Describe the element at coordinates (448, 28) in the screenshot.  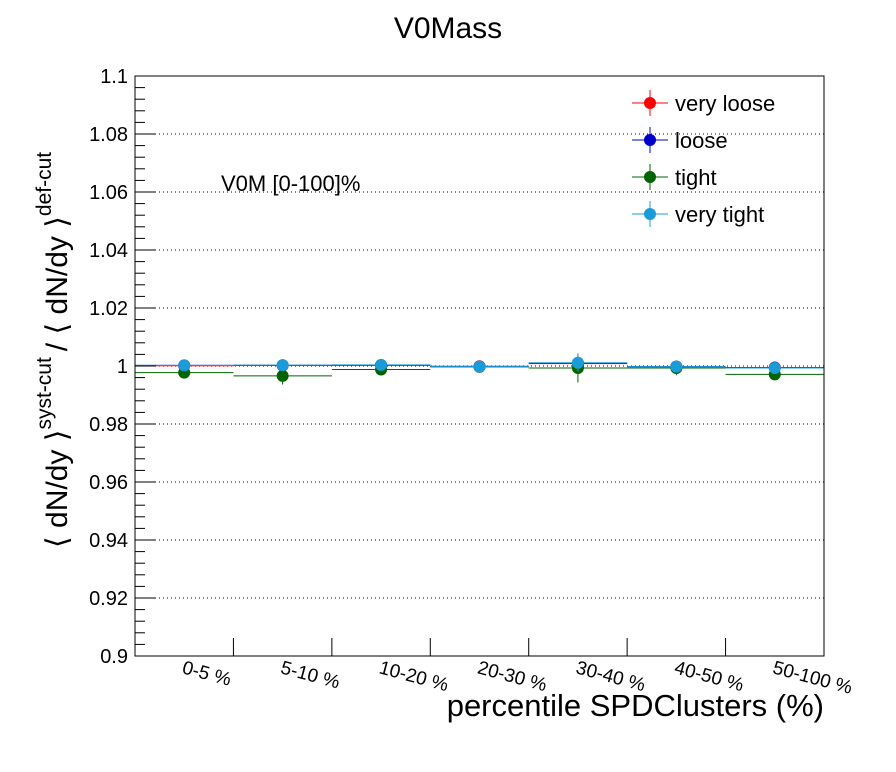
I see `chart-title: V0Mass` at that location.